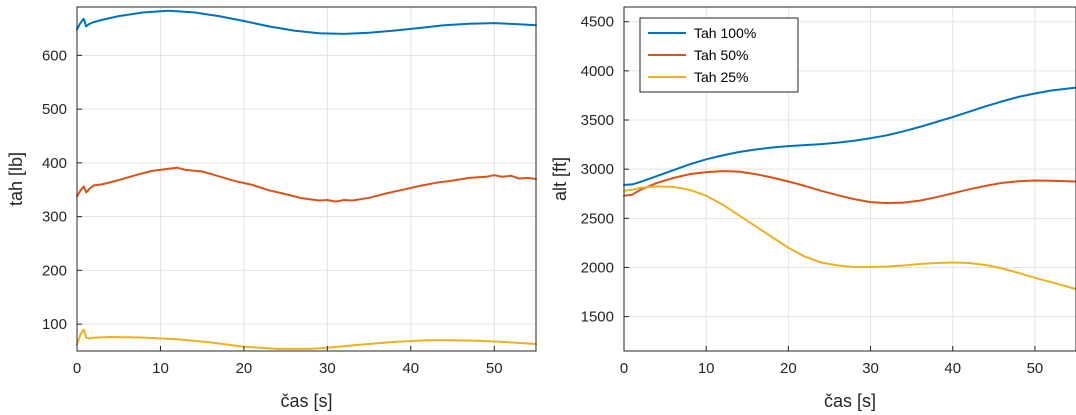 The image size is (1076, 415). Describe the element at coordinates (597, 120) in the screenshot. I see `y-tick-label: 3500` at that location.